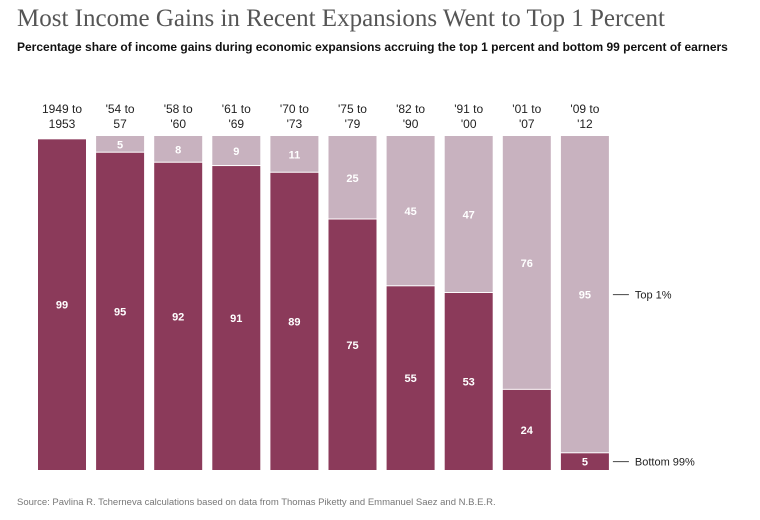 This screenshot has height=520, width=760. I want to click on category-label: '00, so click(469, 124).